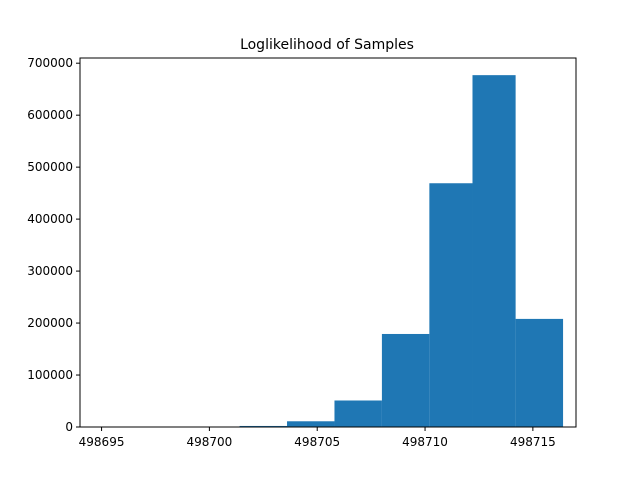 The width and height of the screenshot is (640, 480). What do you see at coordinates (209, 442) in the screenshot?
I see `x-tick-label-1: 498700` at bounding box center [209, 442].